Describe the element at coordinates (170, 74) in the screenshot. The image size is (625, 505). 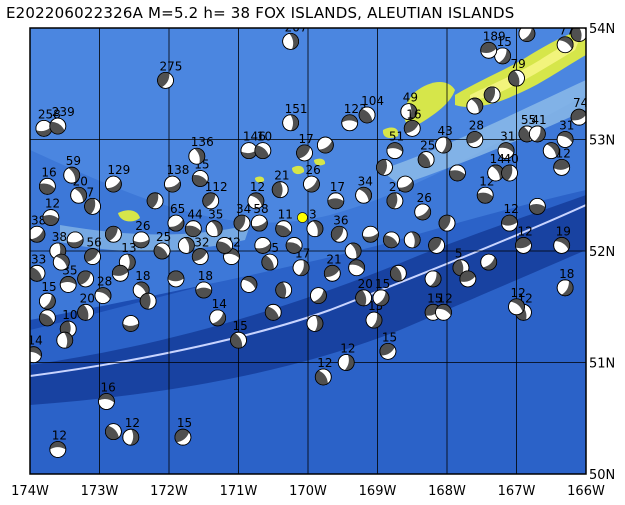
I see `focal-mechanism: 275` at that location.